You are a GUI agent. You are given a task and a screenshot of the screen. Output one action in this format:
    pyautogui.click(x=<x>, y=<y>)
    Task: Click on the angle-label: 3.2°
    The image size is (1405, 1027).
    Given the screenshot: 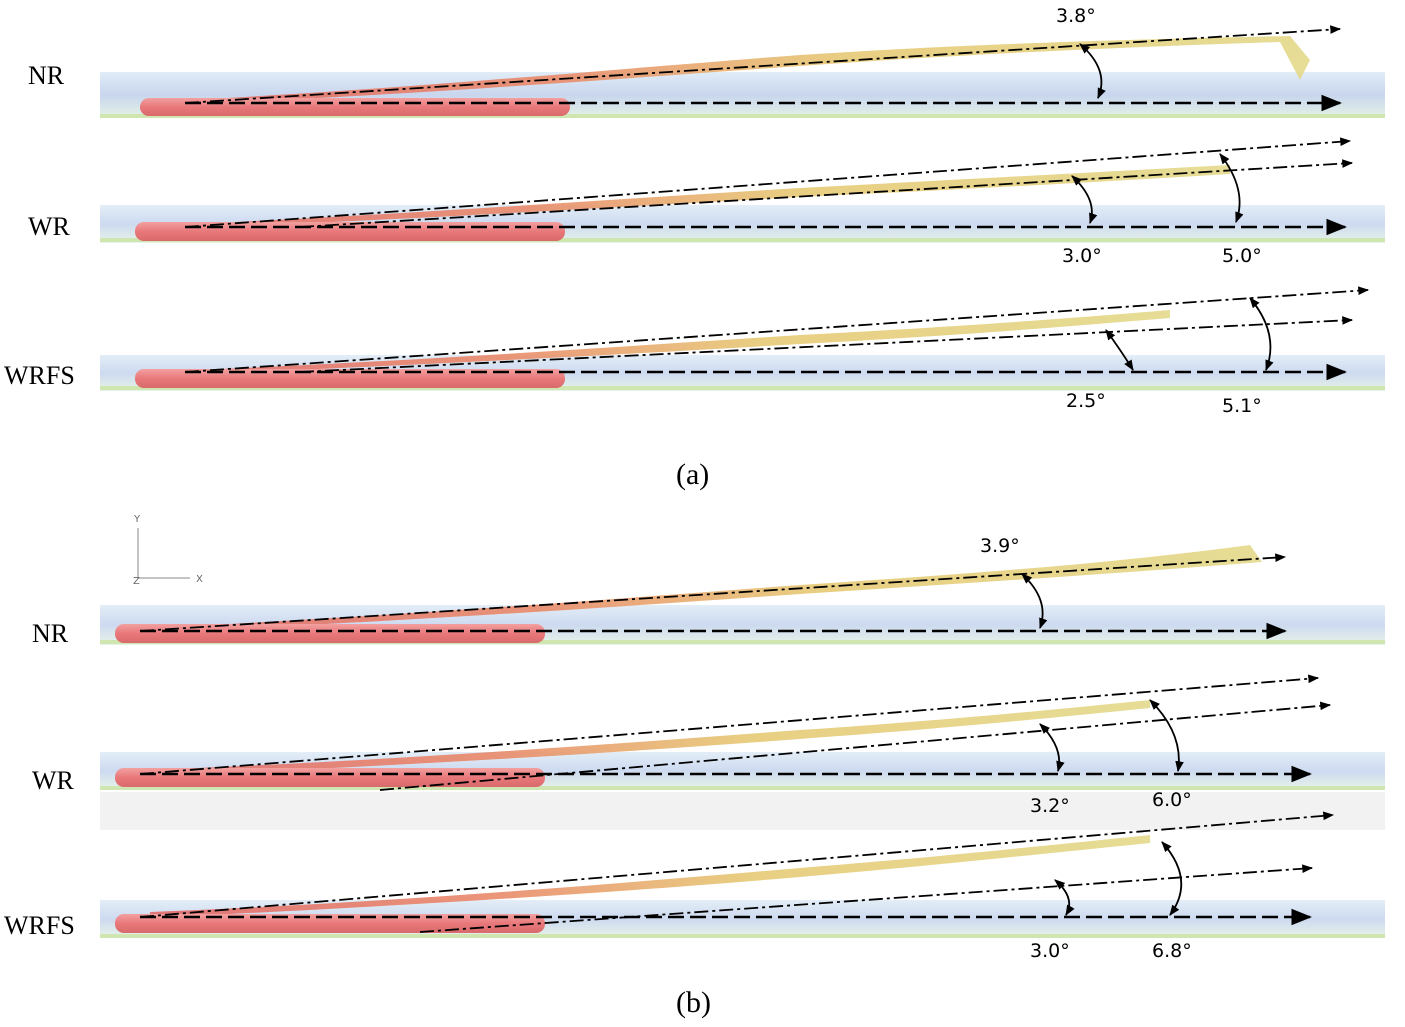 What is the action you would take?
    pyautogui.click(x=1050, y=806)
    